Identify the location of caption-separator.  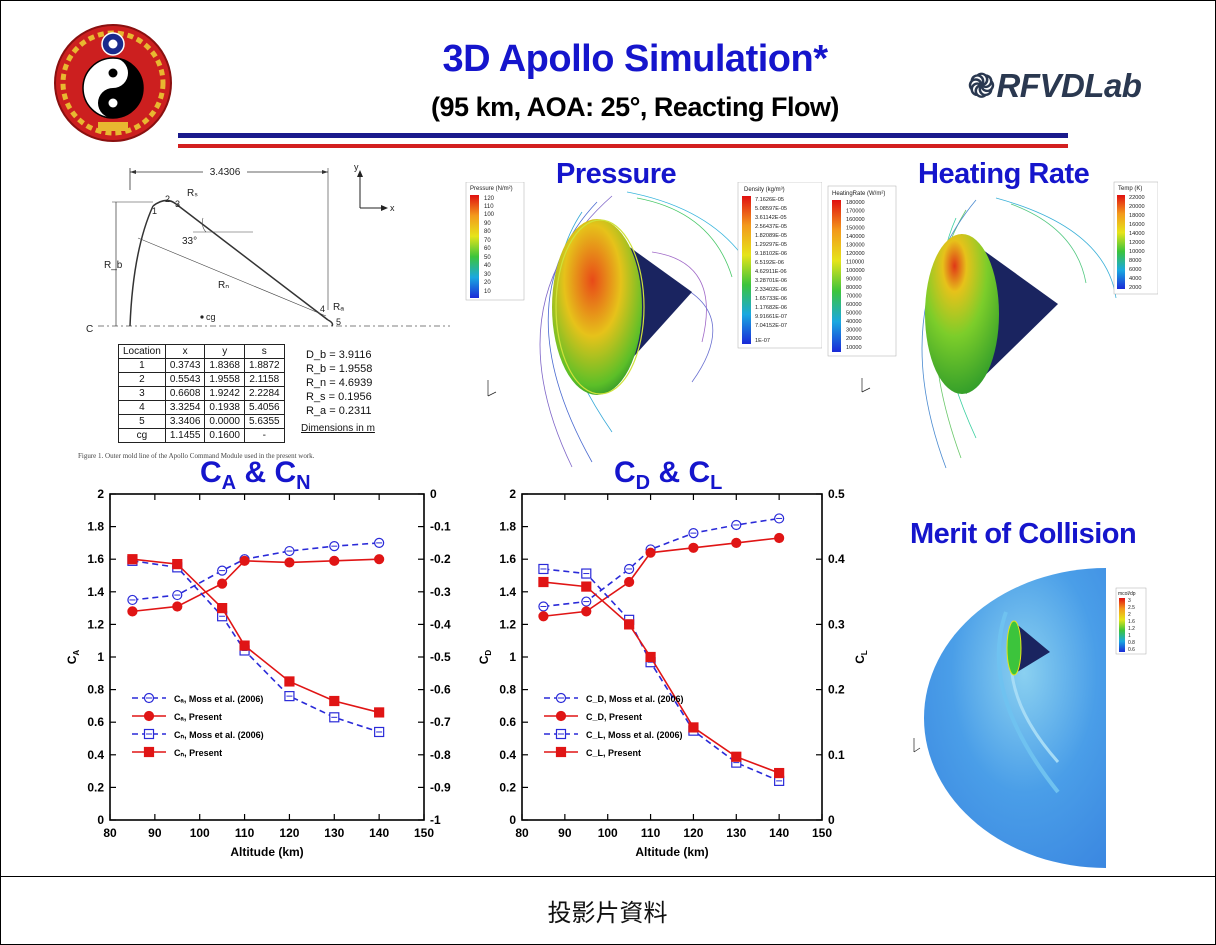
(607, 876).